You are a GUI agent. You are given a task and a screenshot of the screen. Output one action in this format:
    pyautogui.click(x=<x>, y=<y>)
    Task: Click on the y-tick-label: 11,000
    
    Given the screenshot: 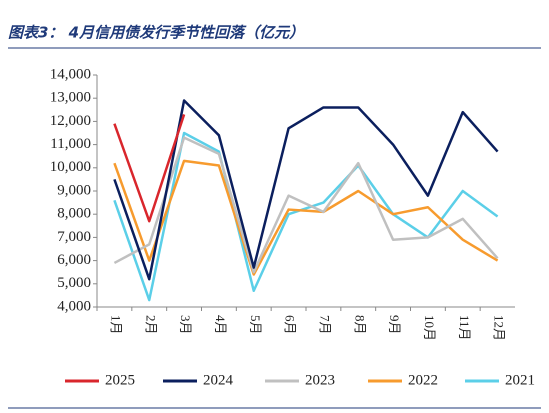 What is the action you would take?
    pyautogui.click(x=70, y=144)
    